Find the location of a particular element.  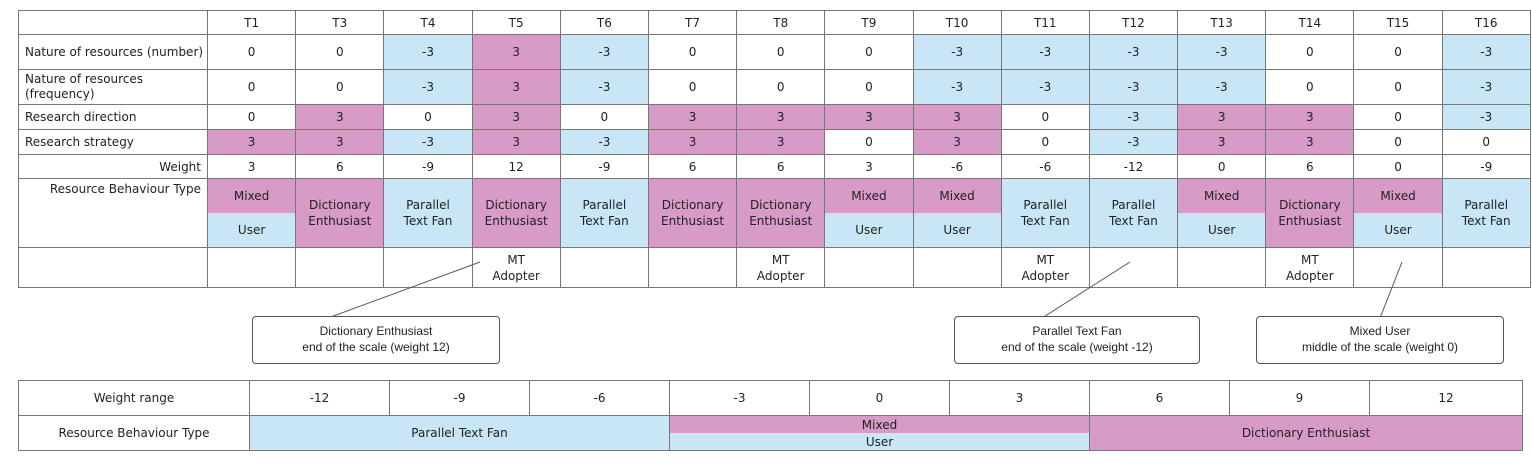

weight-row: Weight 3 6 -9 12 -9 6 6 3 -6 -6 -12 0 6 0 -9 is located at coordinates (774, 166).